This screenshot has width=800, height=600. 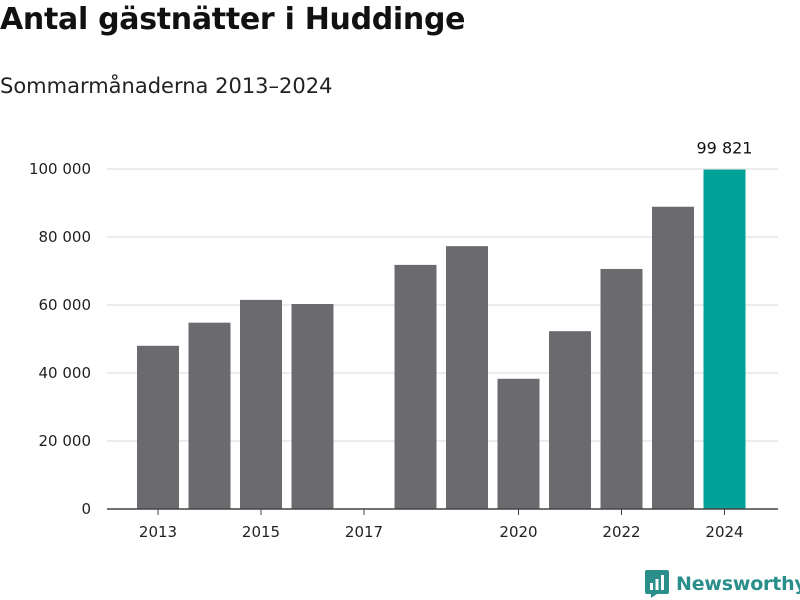 I want to click on newsworthy-logo: Newsworthy, so click(x=722, y=584).